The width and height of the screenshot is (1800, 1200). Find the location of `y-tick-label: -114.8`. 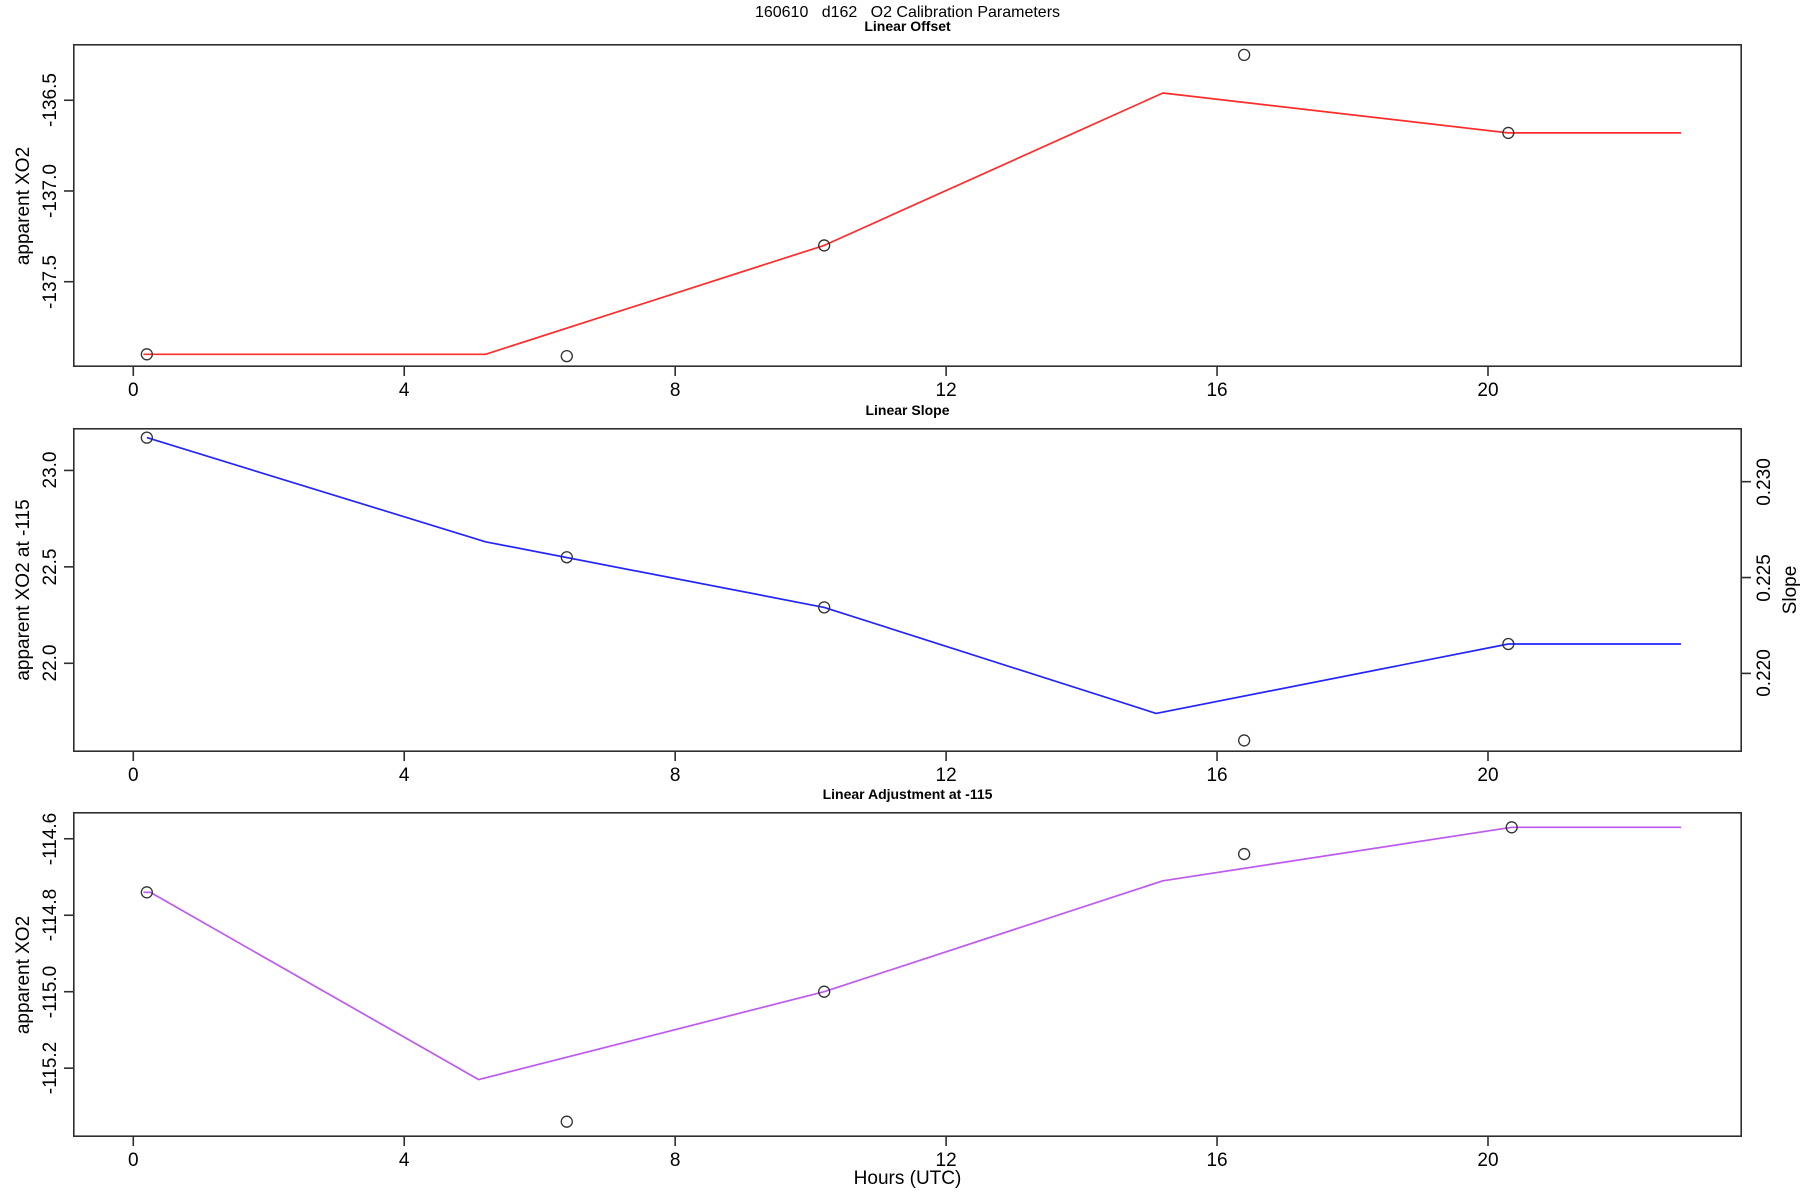

y-tick-label: -114.8 is located at coordinates (50, 915).